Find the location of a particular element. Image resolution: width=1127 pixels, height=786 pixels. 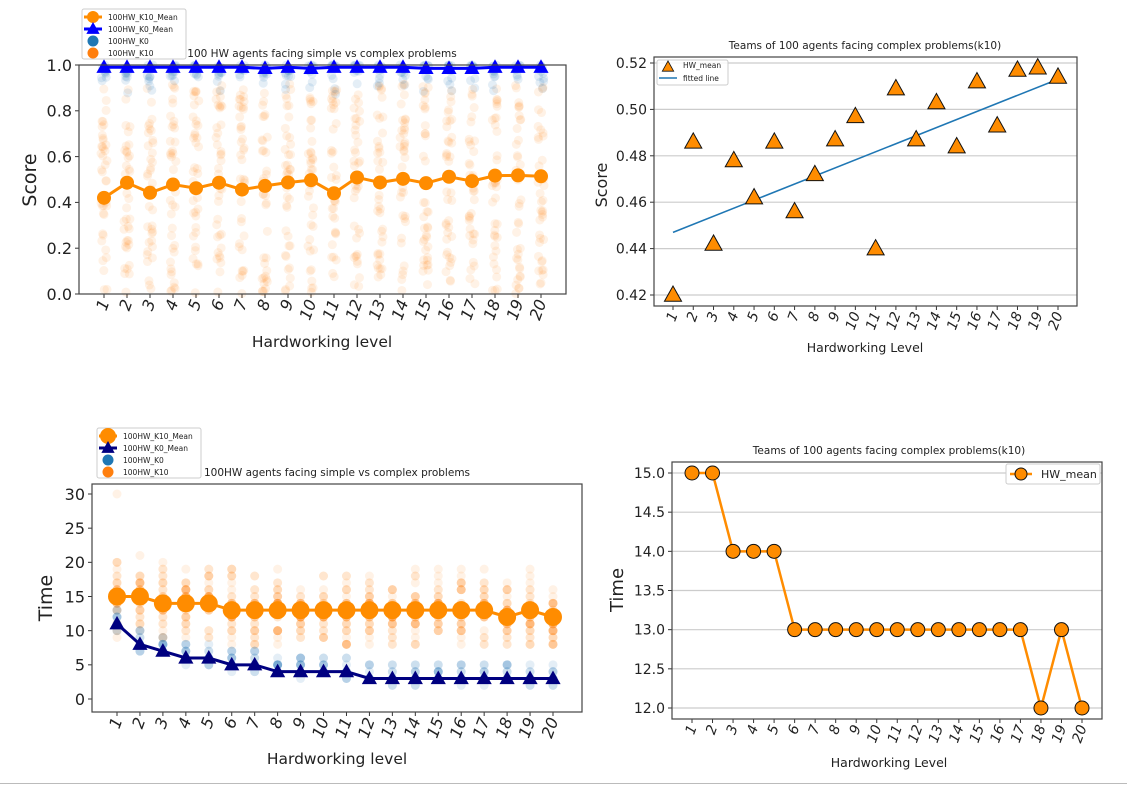

legend-label: 100HW_K0 is located at coordinates (128, 41).